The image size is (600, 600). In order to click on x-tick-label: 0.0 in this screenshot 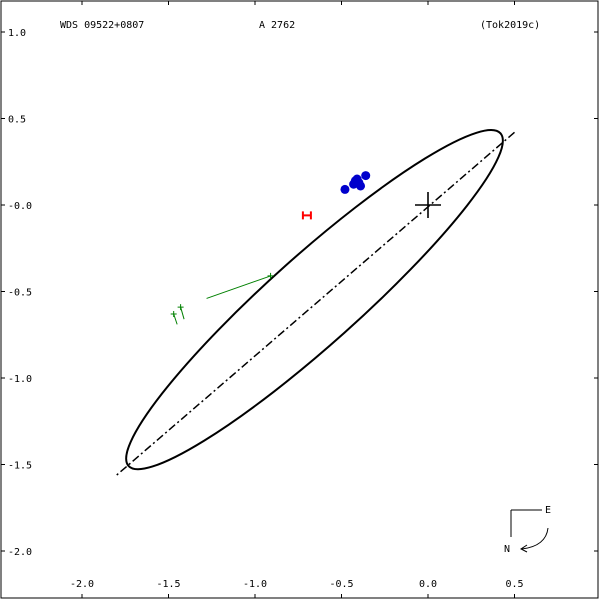, I will do `click(428, 584)`.